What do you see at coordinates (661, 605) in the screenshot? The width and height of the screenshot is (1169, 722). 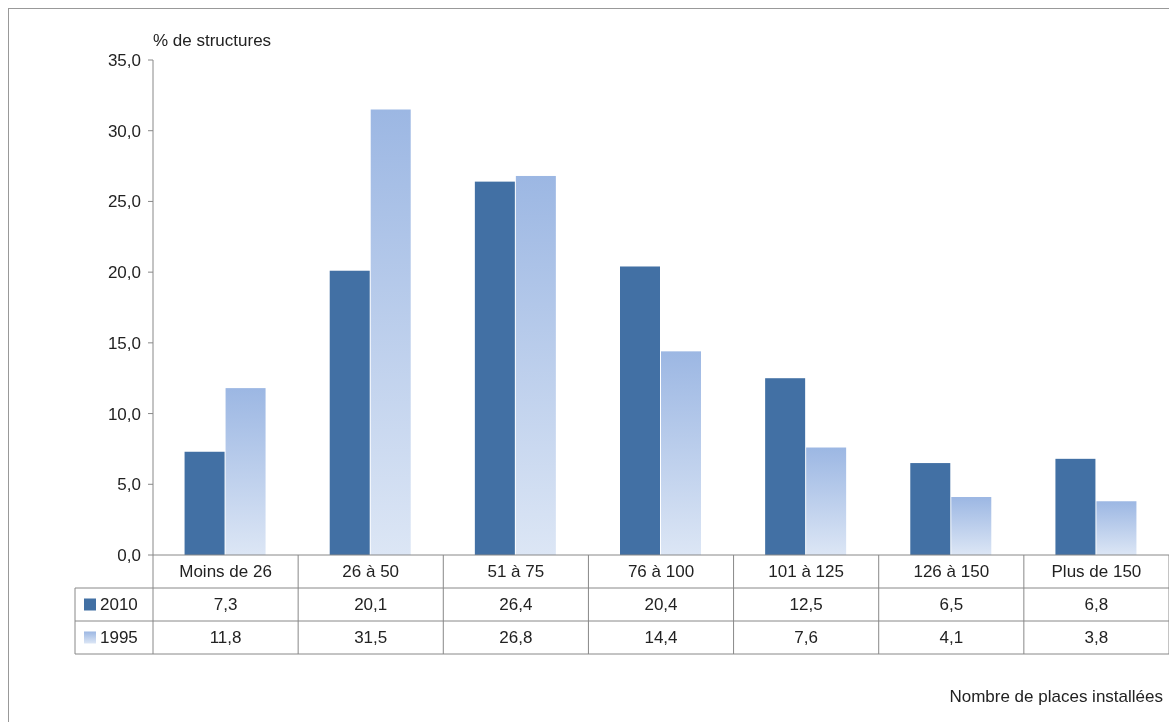 I see `data-label: 20,4` at bounding box center [661, 605].